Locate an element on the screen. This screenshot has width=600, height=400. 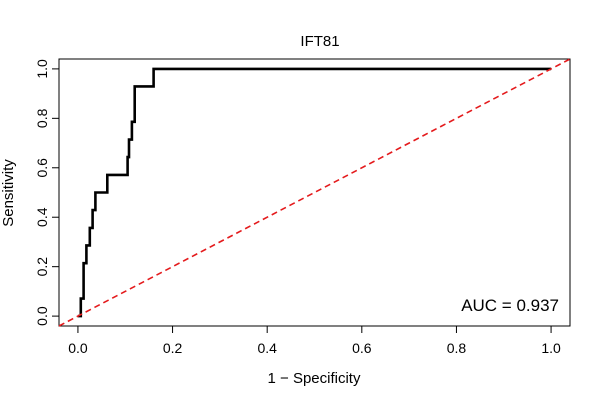
x-tick-label: 0.2 is located at coordinates (173, 348).